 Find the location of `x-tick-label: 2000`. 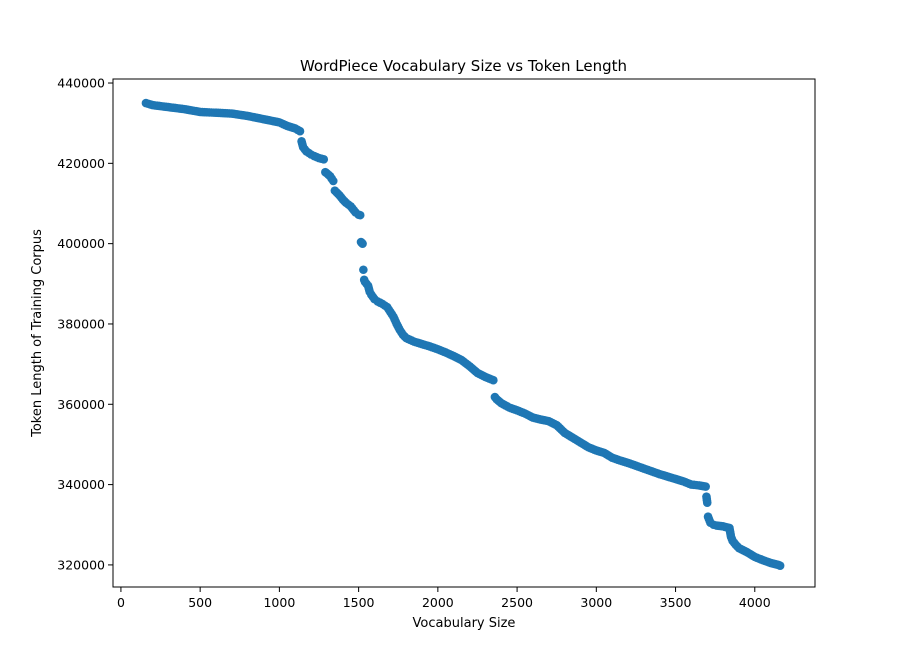

x-tick-label: 2000 is located at coordinates (438, 602).